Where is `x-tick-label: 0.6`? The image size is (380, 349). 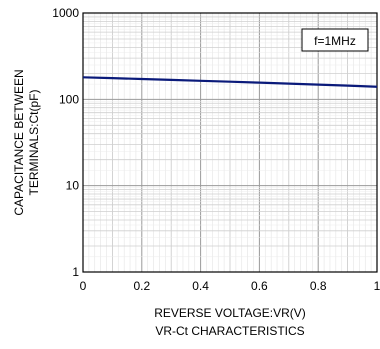 x-tick-label: 0.6 is located at coordinates (259, 286).